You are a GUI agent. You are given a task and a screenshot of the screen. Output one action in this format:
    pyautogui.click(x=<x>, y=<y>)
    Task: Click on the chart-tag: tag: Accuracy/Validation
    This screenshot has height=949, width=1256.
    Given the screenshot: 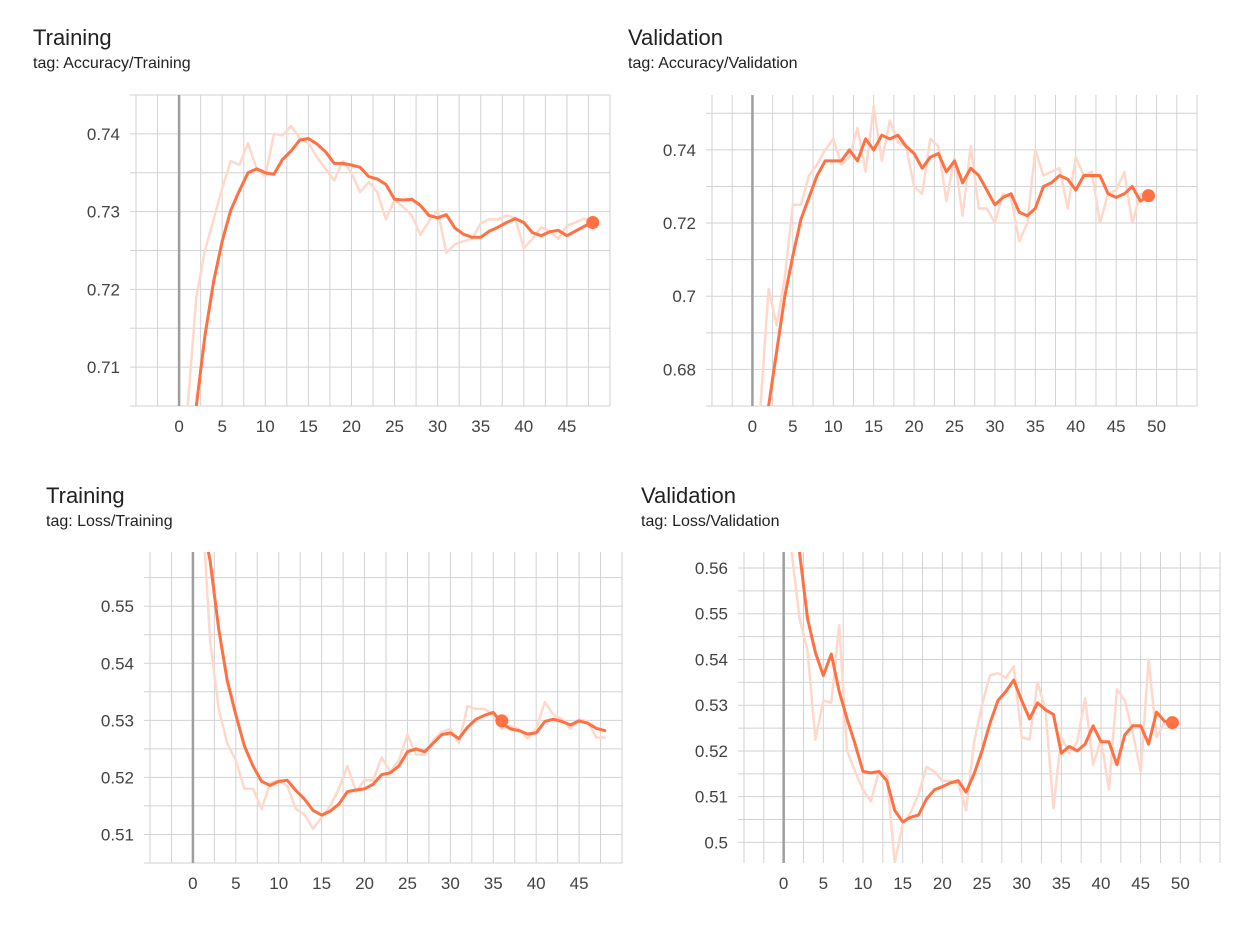 What is the action you would take?
    pyautogui.click(x=713, y=63)
    